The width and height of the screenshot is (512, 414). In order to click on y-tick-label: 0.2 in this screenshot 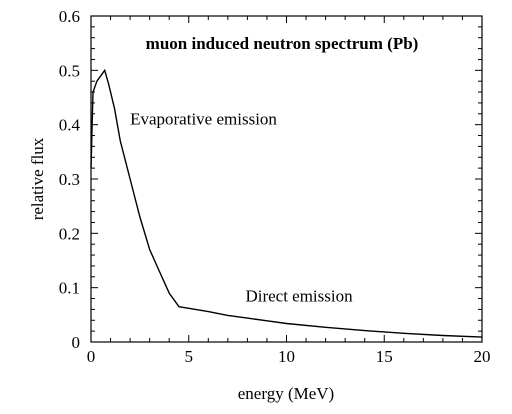, I will do `click(69, 233)`.